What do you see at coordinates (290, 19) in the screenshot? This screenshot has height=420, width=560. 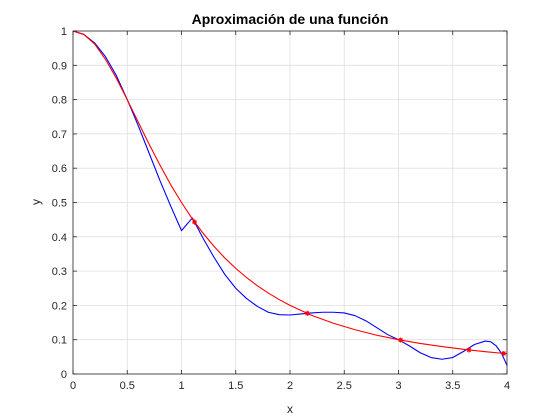 I see `chart-title: Aproximación de una función` at bounding box center [290, 19].